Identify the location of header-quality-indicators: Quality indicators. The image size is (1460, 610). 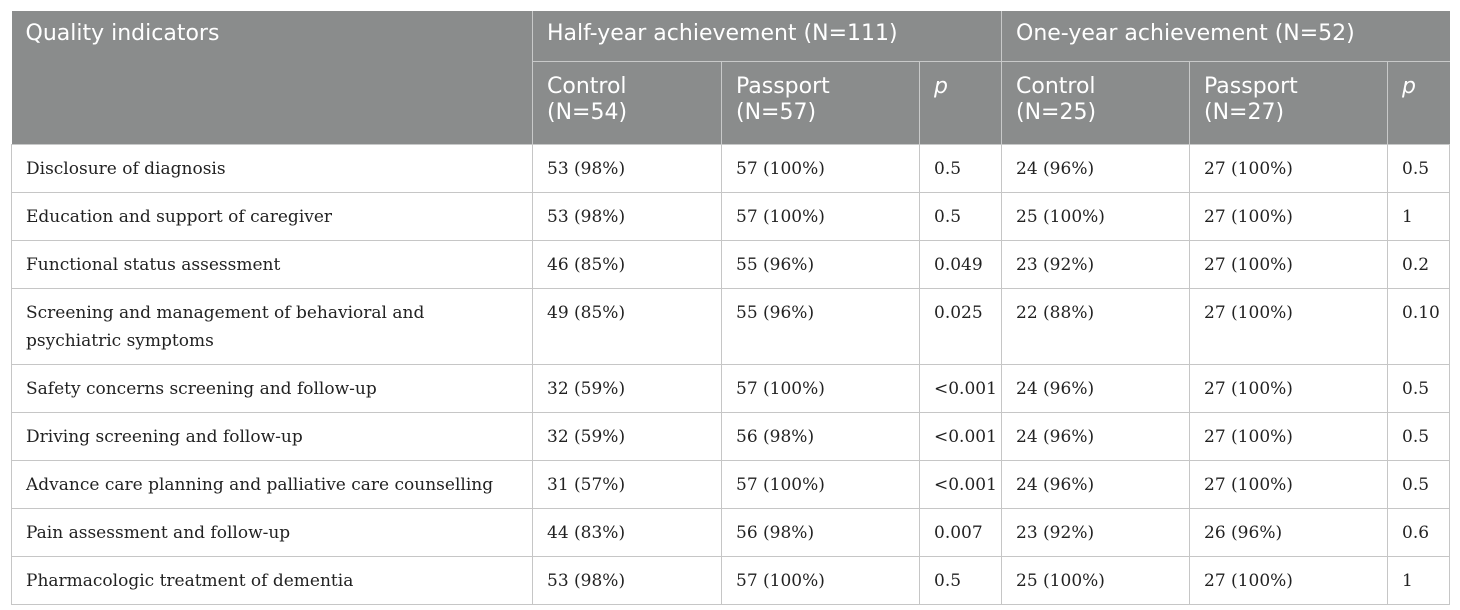
(272, 78).